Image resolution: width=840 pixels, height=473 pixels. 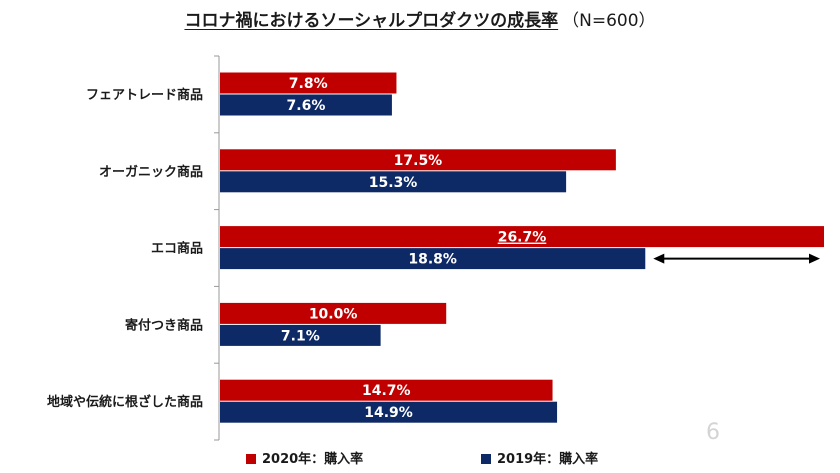 I want to click on chart-title: コロナ禍におけるソーシャルプロダクツの成長率 （N=600）, so click(x=420, y=18).